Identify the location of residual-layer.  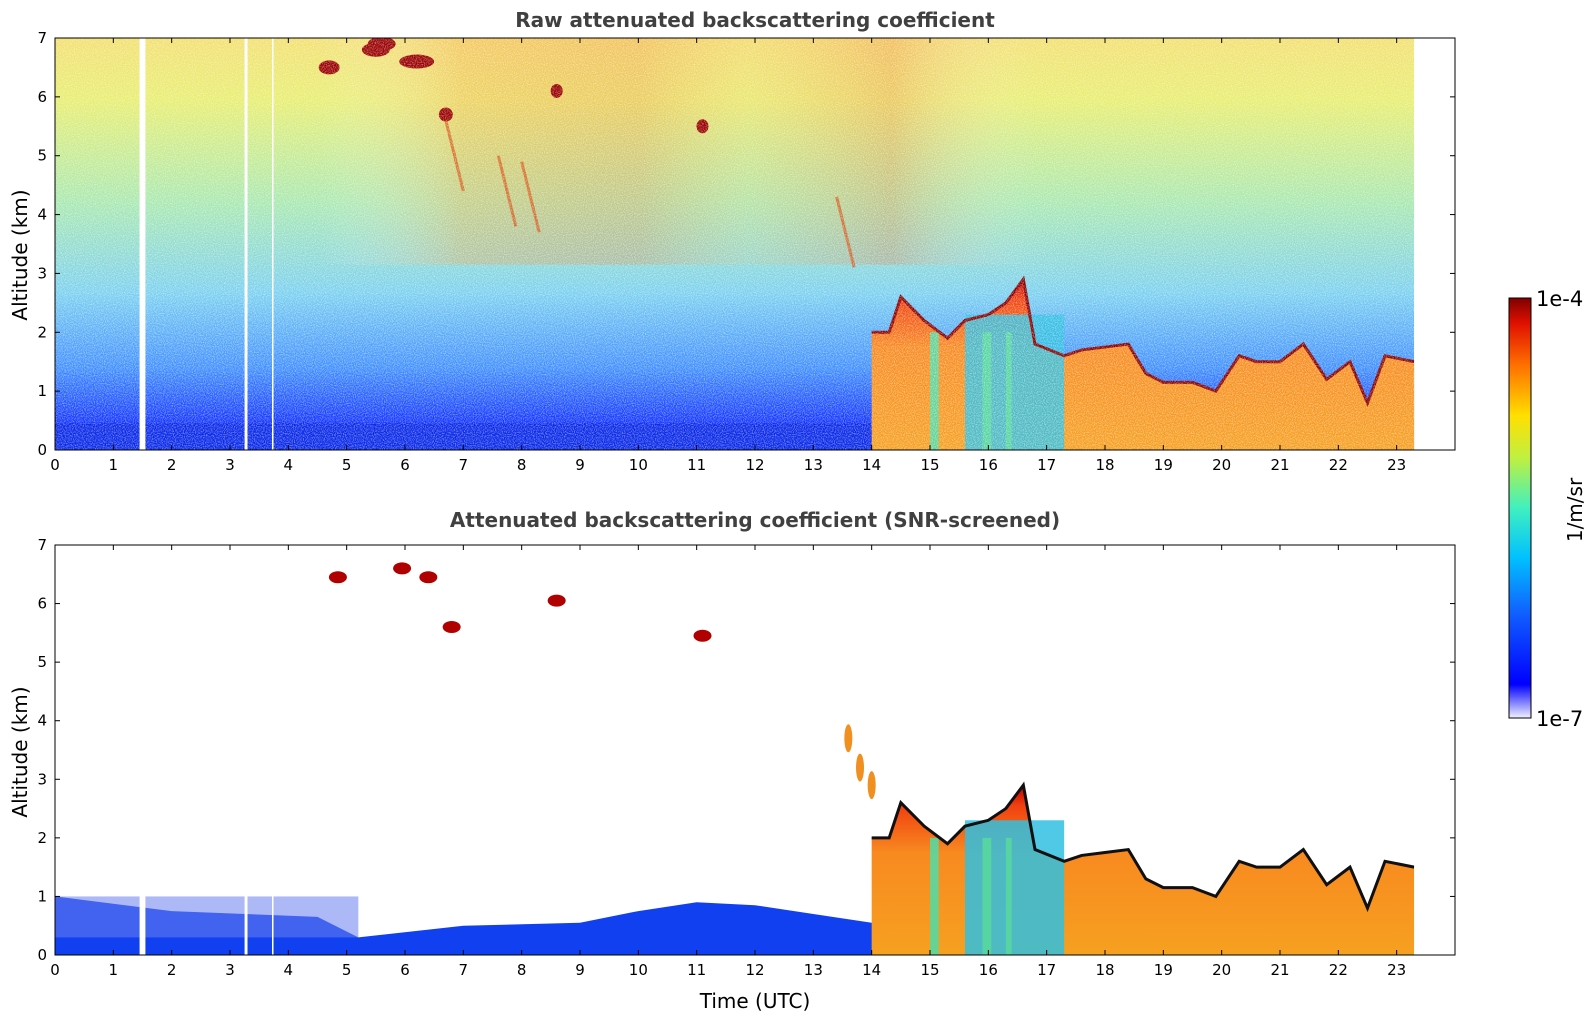
(207, 917).